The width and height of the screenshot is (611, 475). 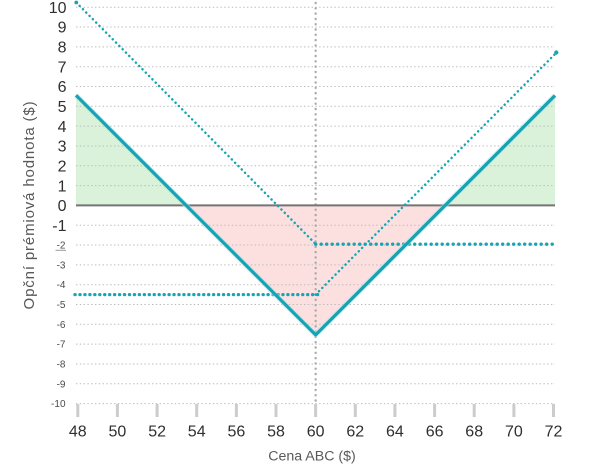 I want to click on svg-text: 48, so click(x=78, y=432).